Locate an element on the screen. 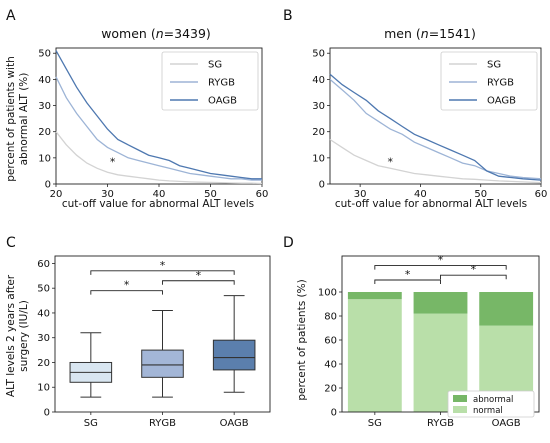  chart-b-axes-frame is located at coordinates (435, 116).